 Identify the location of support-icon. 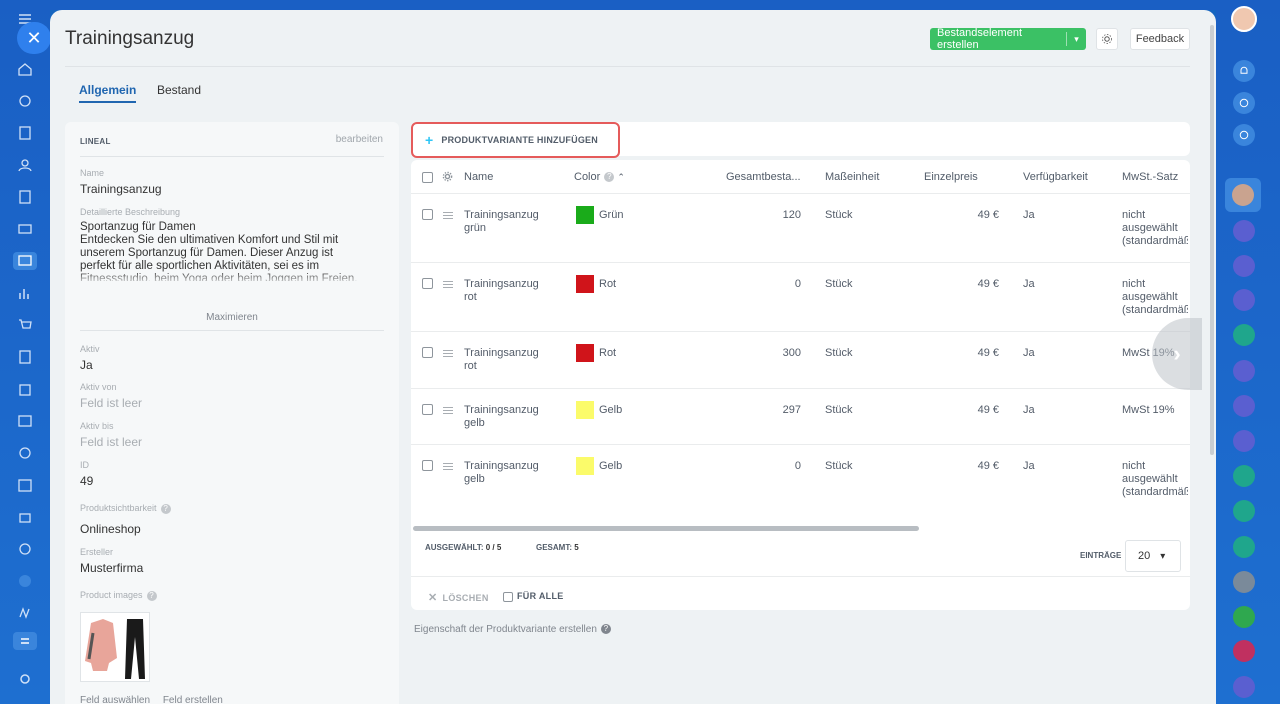
(25, 453).